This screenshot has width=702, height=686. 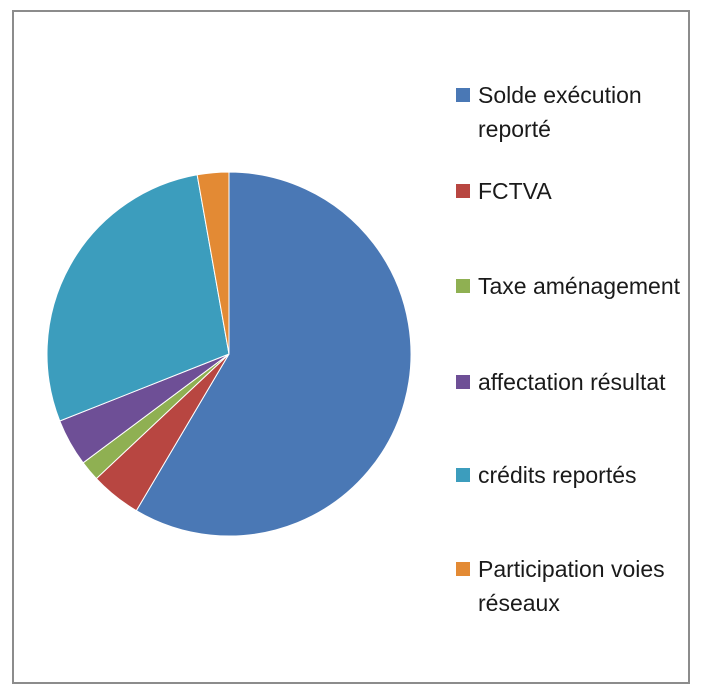 What do you see at coordinates (463, 569) in the screenshot?
I see `legend-swatch-participation` at bounding box center [463, 569].